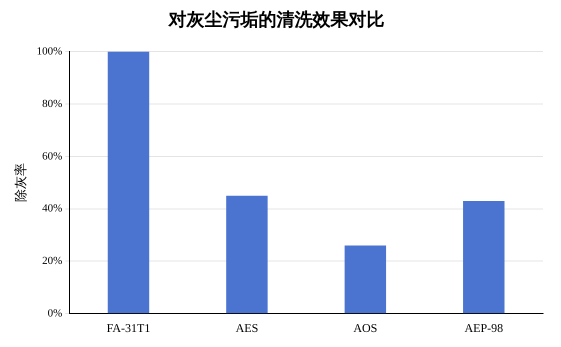  Describe the element at coordinates (128, 327) in the screenshot. I see `x-tick-label: FA-31T1` at that location.